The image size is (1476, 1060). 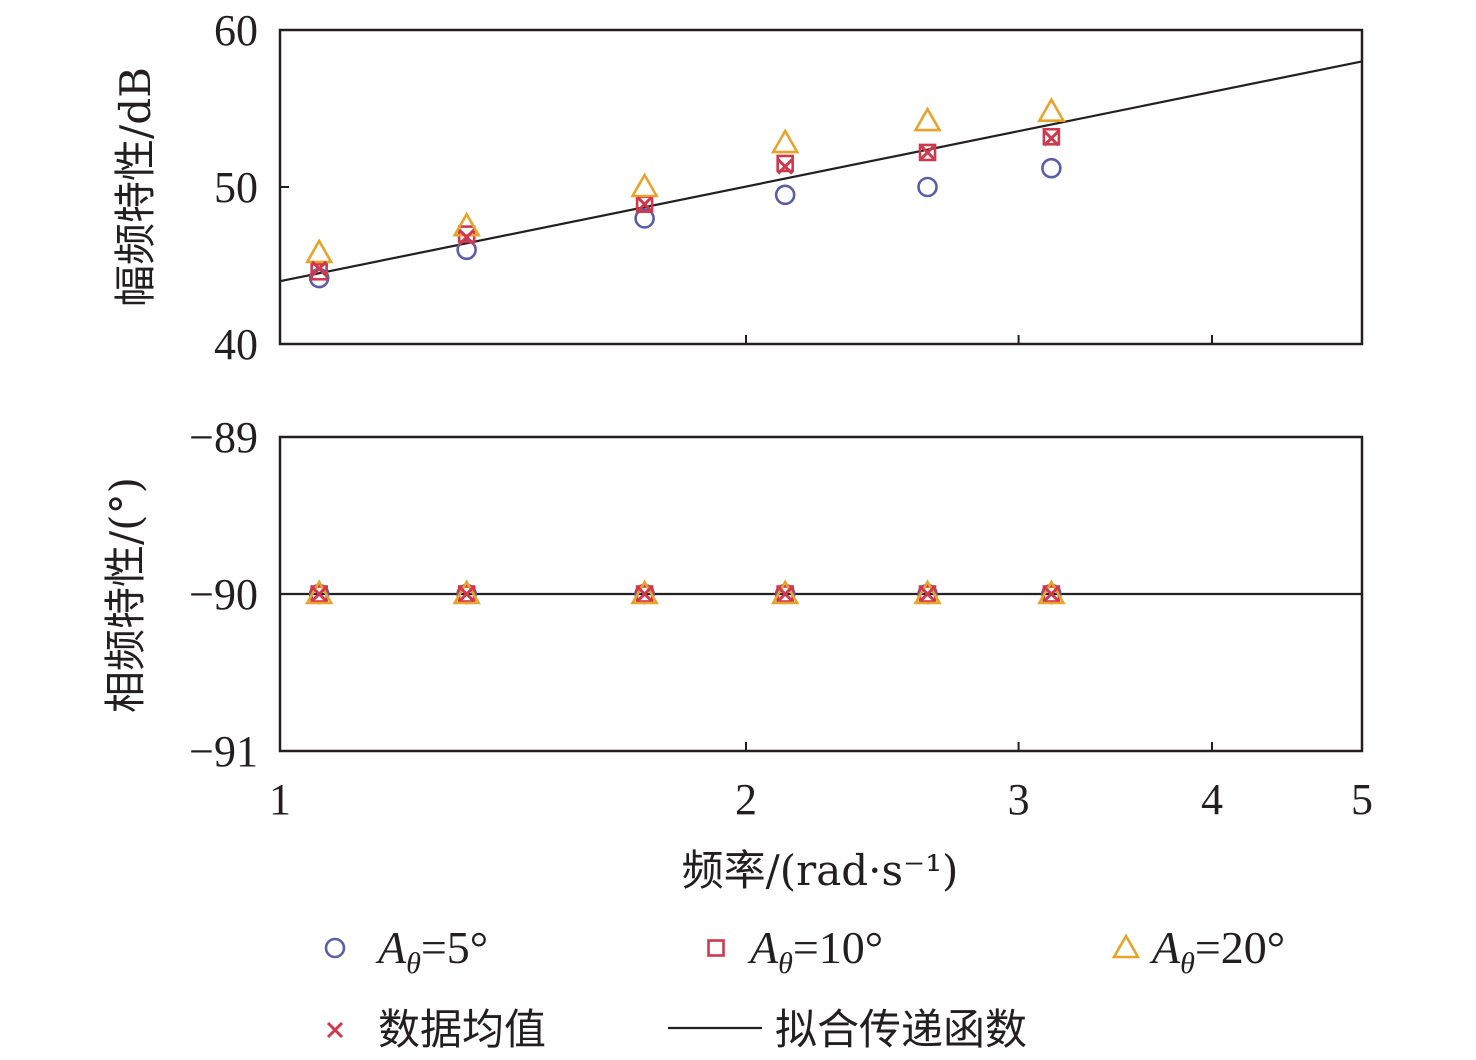 I want to click on magnitude-y-tick-label: 60, so click(x=236, y=30).